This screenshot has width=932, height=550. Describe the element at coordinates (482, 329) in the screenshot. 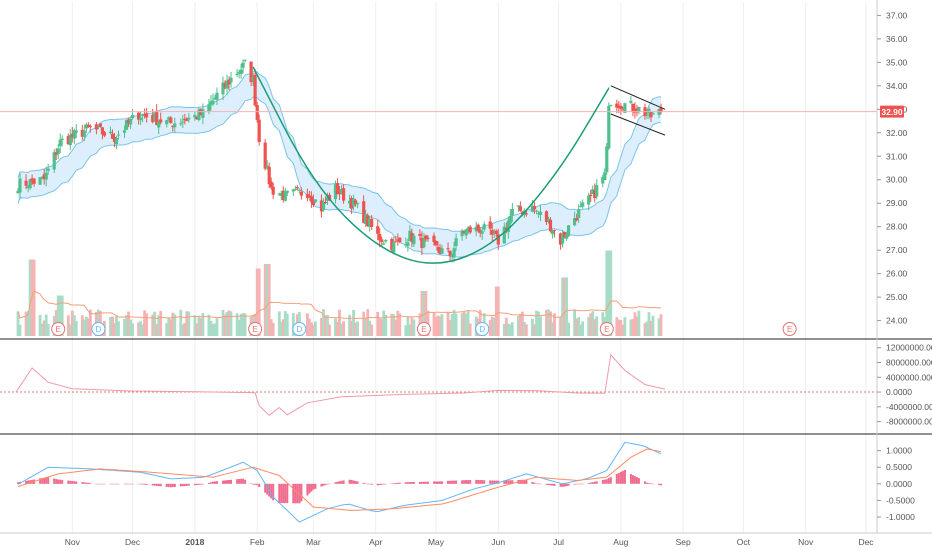

I see `dividend-marker: D` at that location.